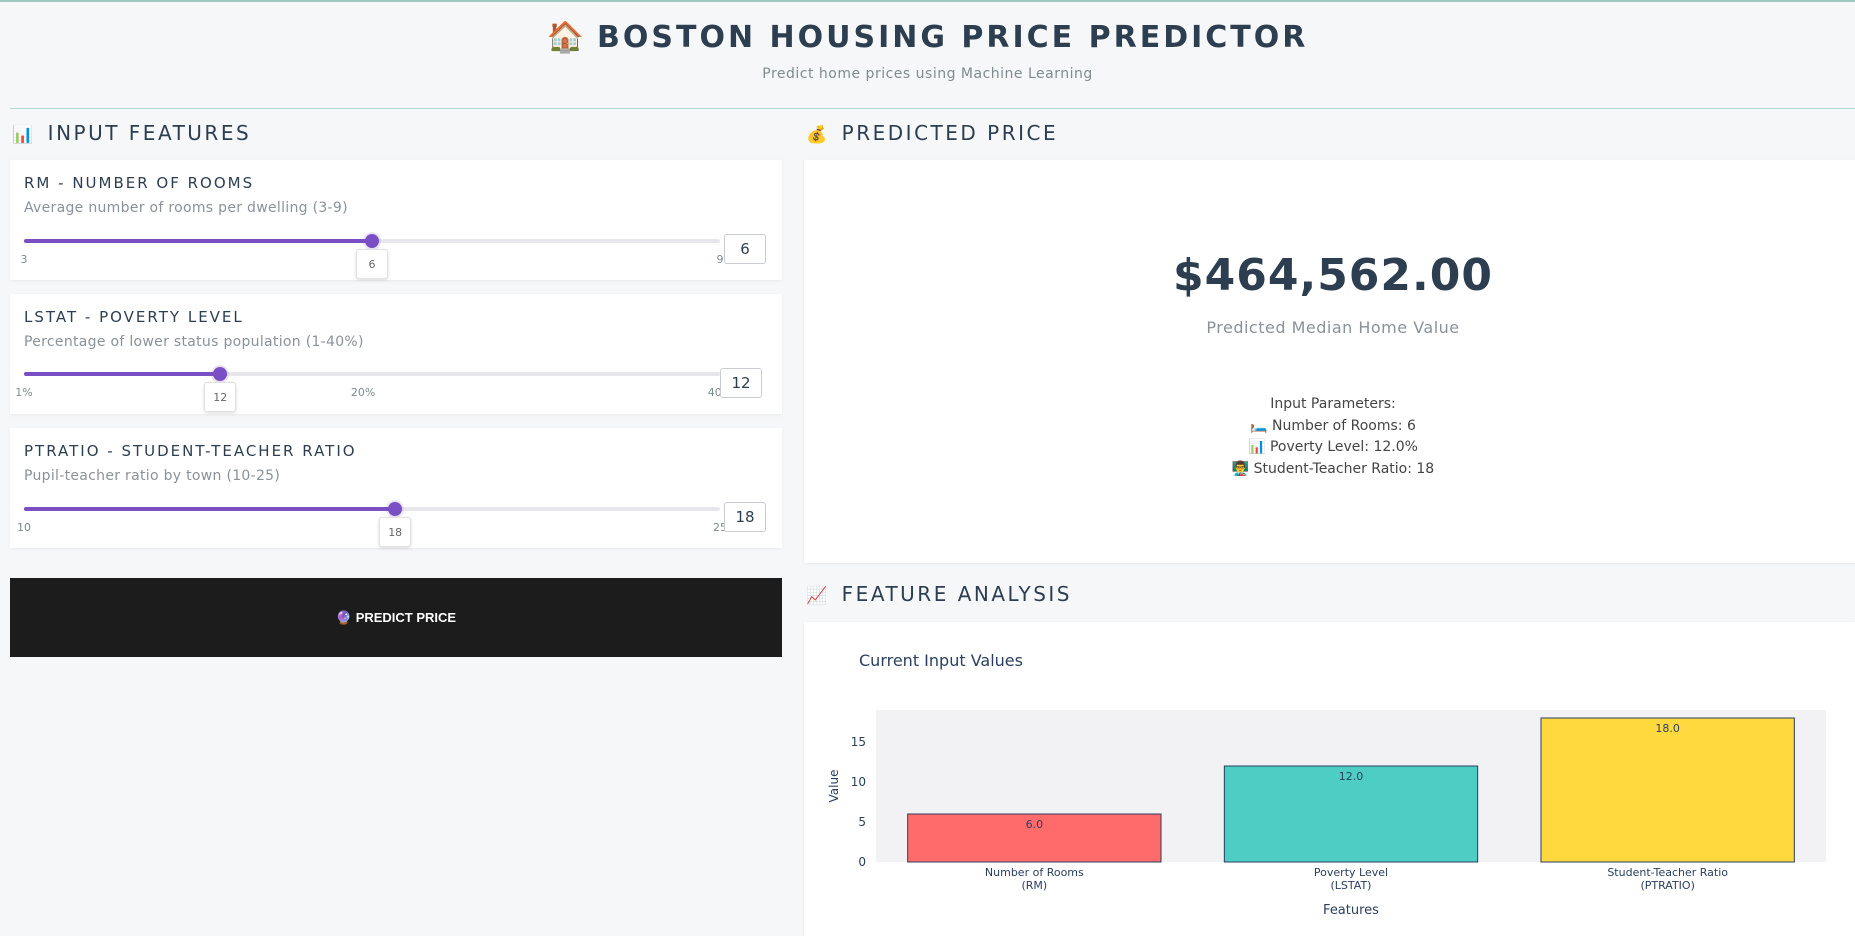 The image size is (1855, 936). I want to click on lstat-slider: 1% 20% 40% 12, so click(373, 389).